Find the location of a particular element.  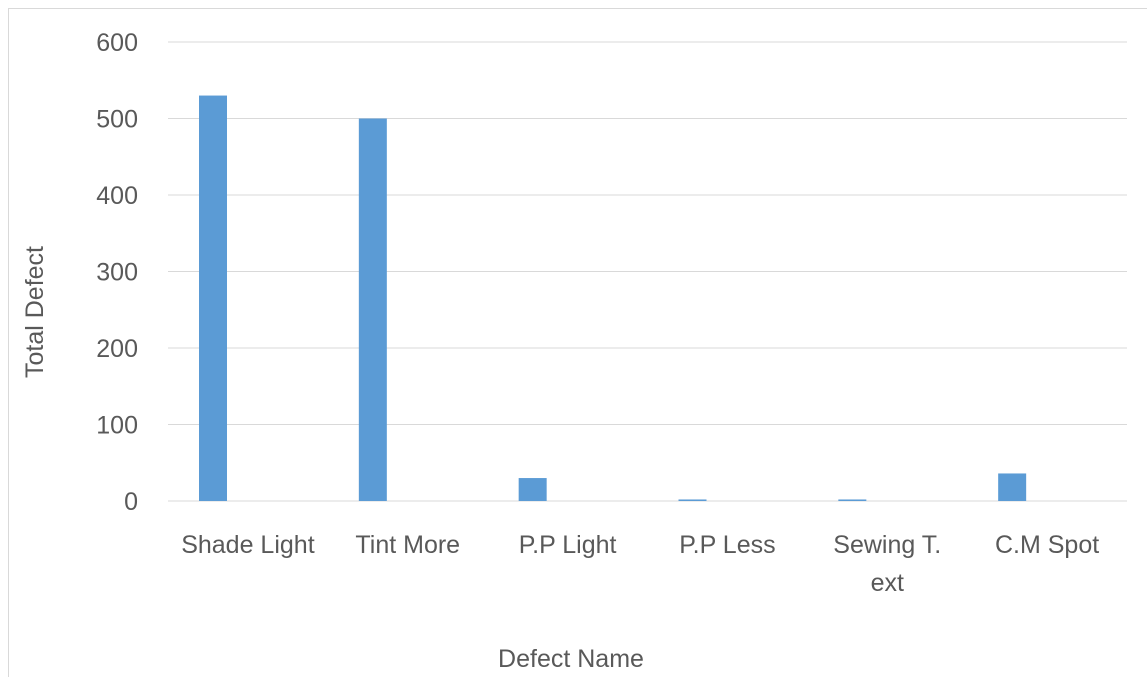

x-axis-title: Defect Name is located at coordinates (571, 659).